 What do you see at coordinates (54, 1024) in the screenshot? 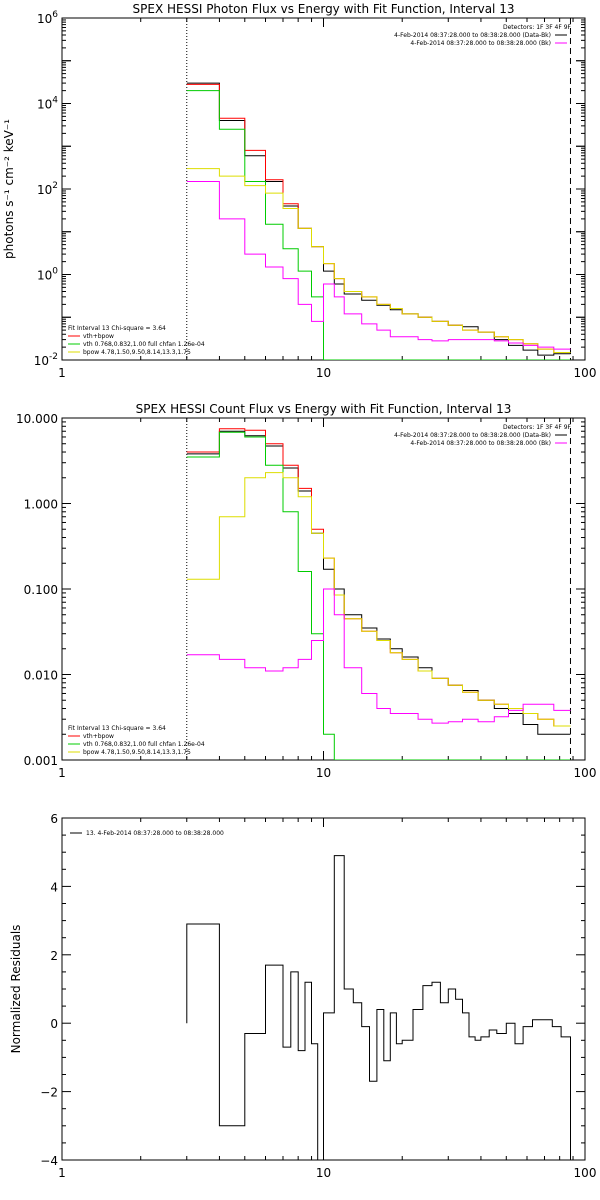
I see `y-tick-label: 0` at bounding box center [54, 1024].